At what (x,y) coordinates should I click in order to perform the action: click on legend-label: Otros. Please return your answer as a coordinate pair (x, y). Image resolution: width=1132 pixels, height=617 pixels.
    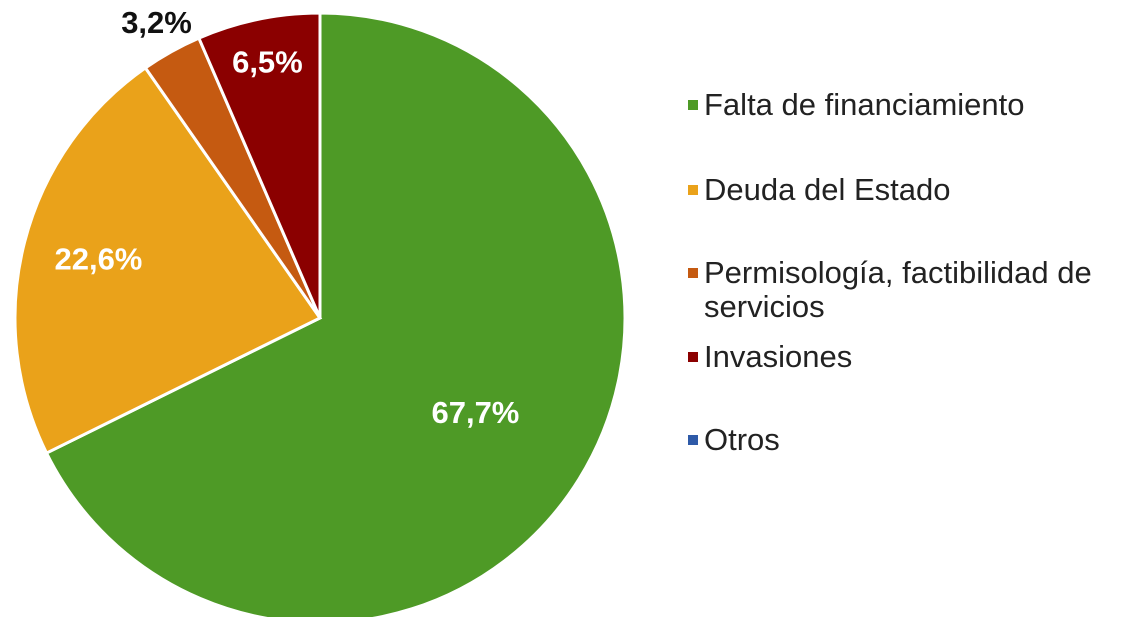
    Looking at the image, I should click on (742, 439).